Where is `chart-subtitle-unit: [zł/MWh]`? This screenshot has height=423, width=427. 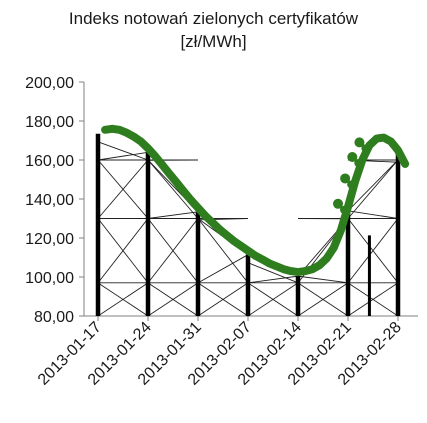
chart-subtitle-unit: [zł/MWh] is located at coordinates (213, 41).